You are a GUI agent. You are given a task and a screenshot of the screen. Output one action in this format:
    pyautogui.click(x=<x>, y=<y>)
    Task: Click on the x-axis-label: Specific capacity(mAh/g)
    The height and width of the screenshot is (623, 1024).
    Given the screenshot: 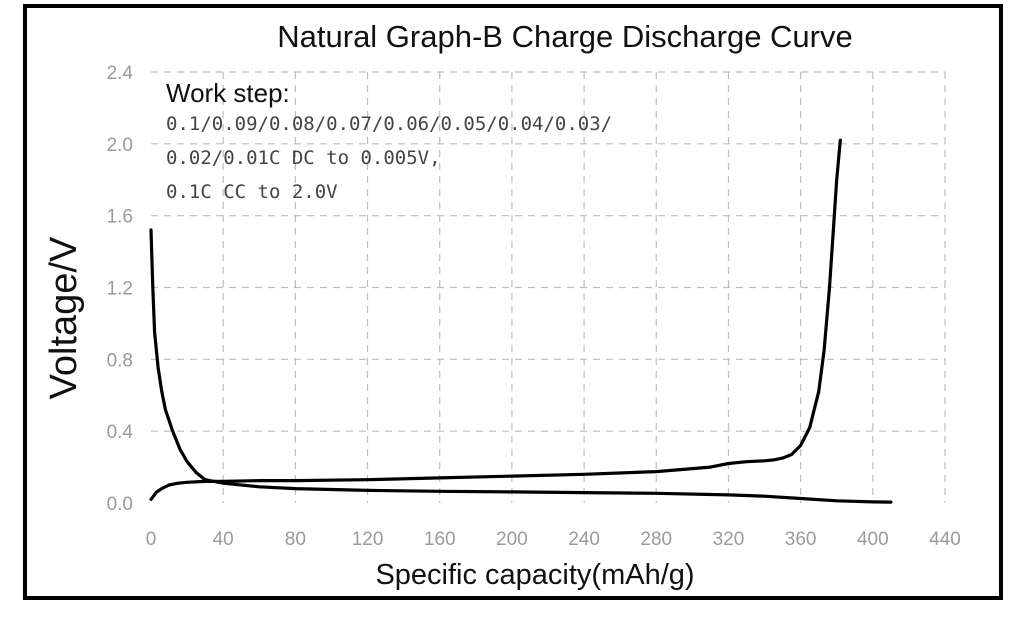 What is the action you would take?
    pyautogui.click(x=534, y=575)
    